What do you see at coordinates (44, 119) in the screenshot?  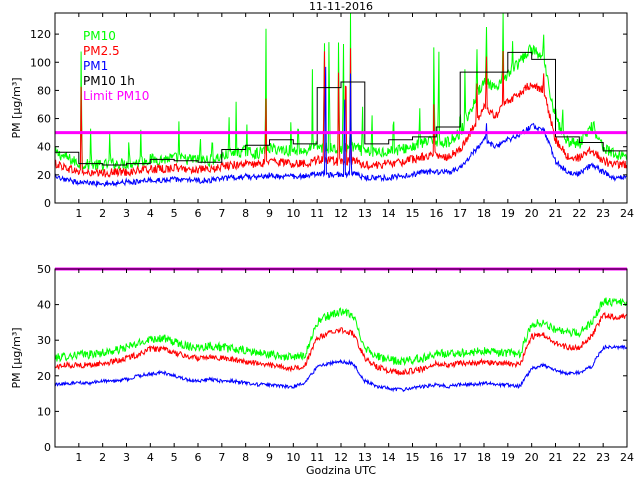 I see `y-tick-label: 60` at bounding box center [44, 119].